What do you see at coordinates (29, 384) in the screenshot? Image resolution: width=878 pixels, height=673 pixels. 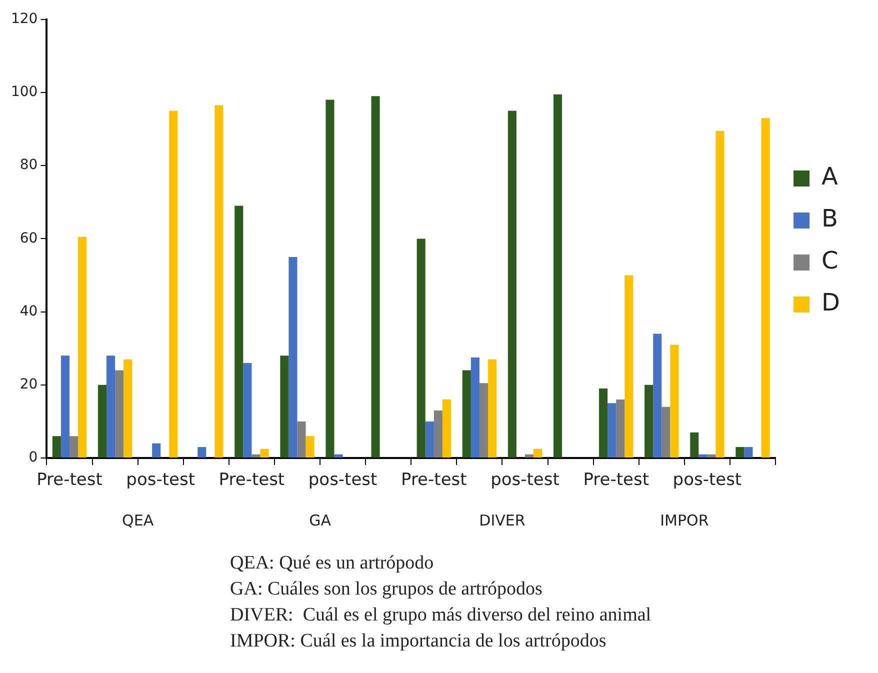 I see `y-tick-label: 20` at bounding box center [29, 384].